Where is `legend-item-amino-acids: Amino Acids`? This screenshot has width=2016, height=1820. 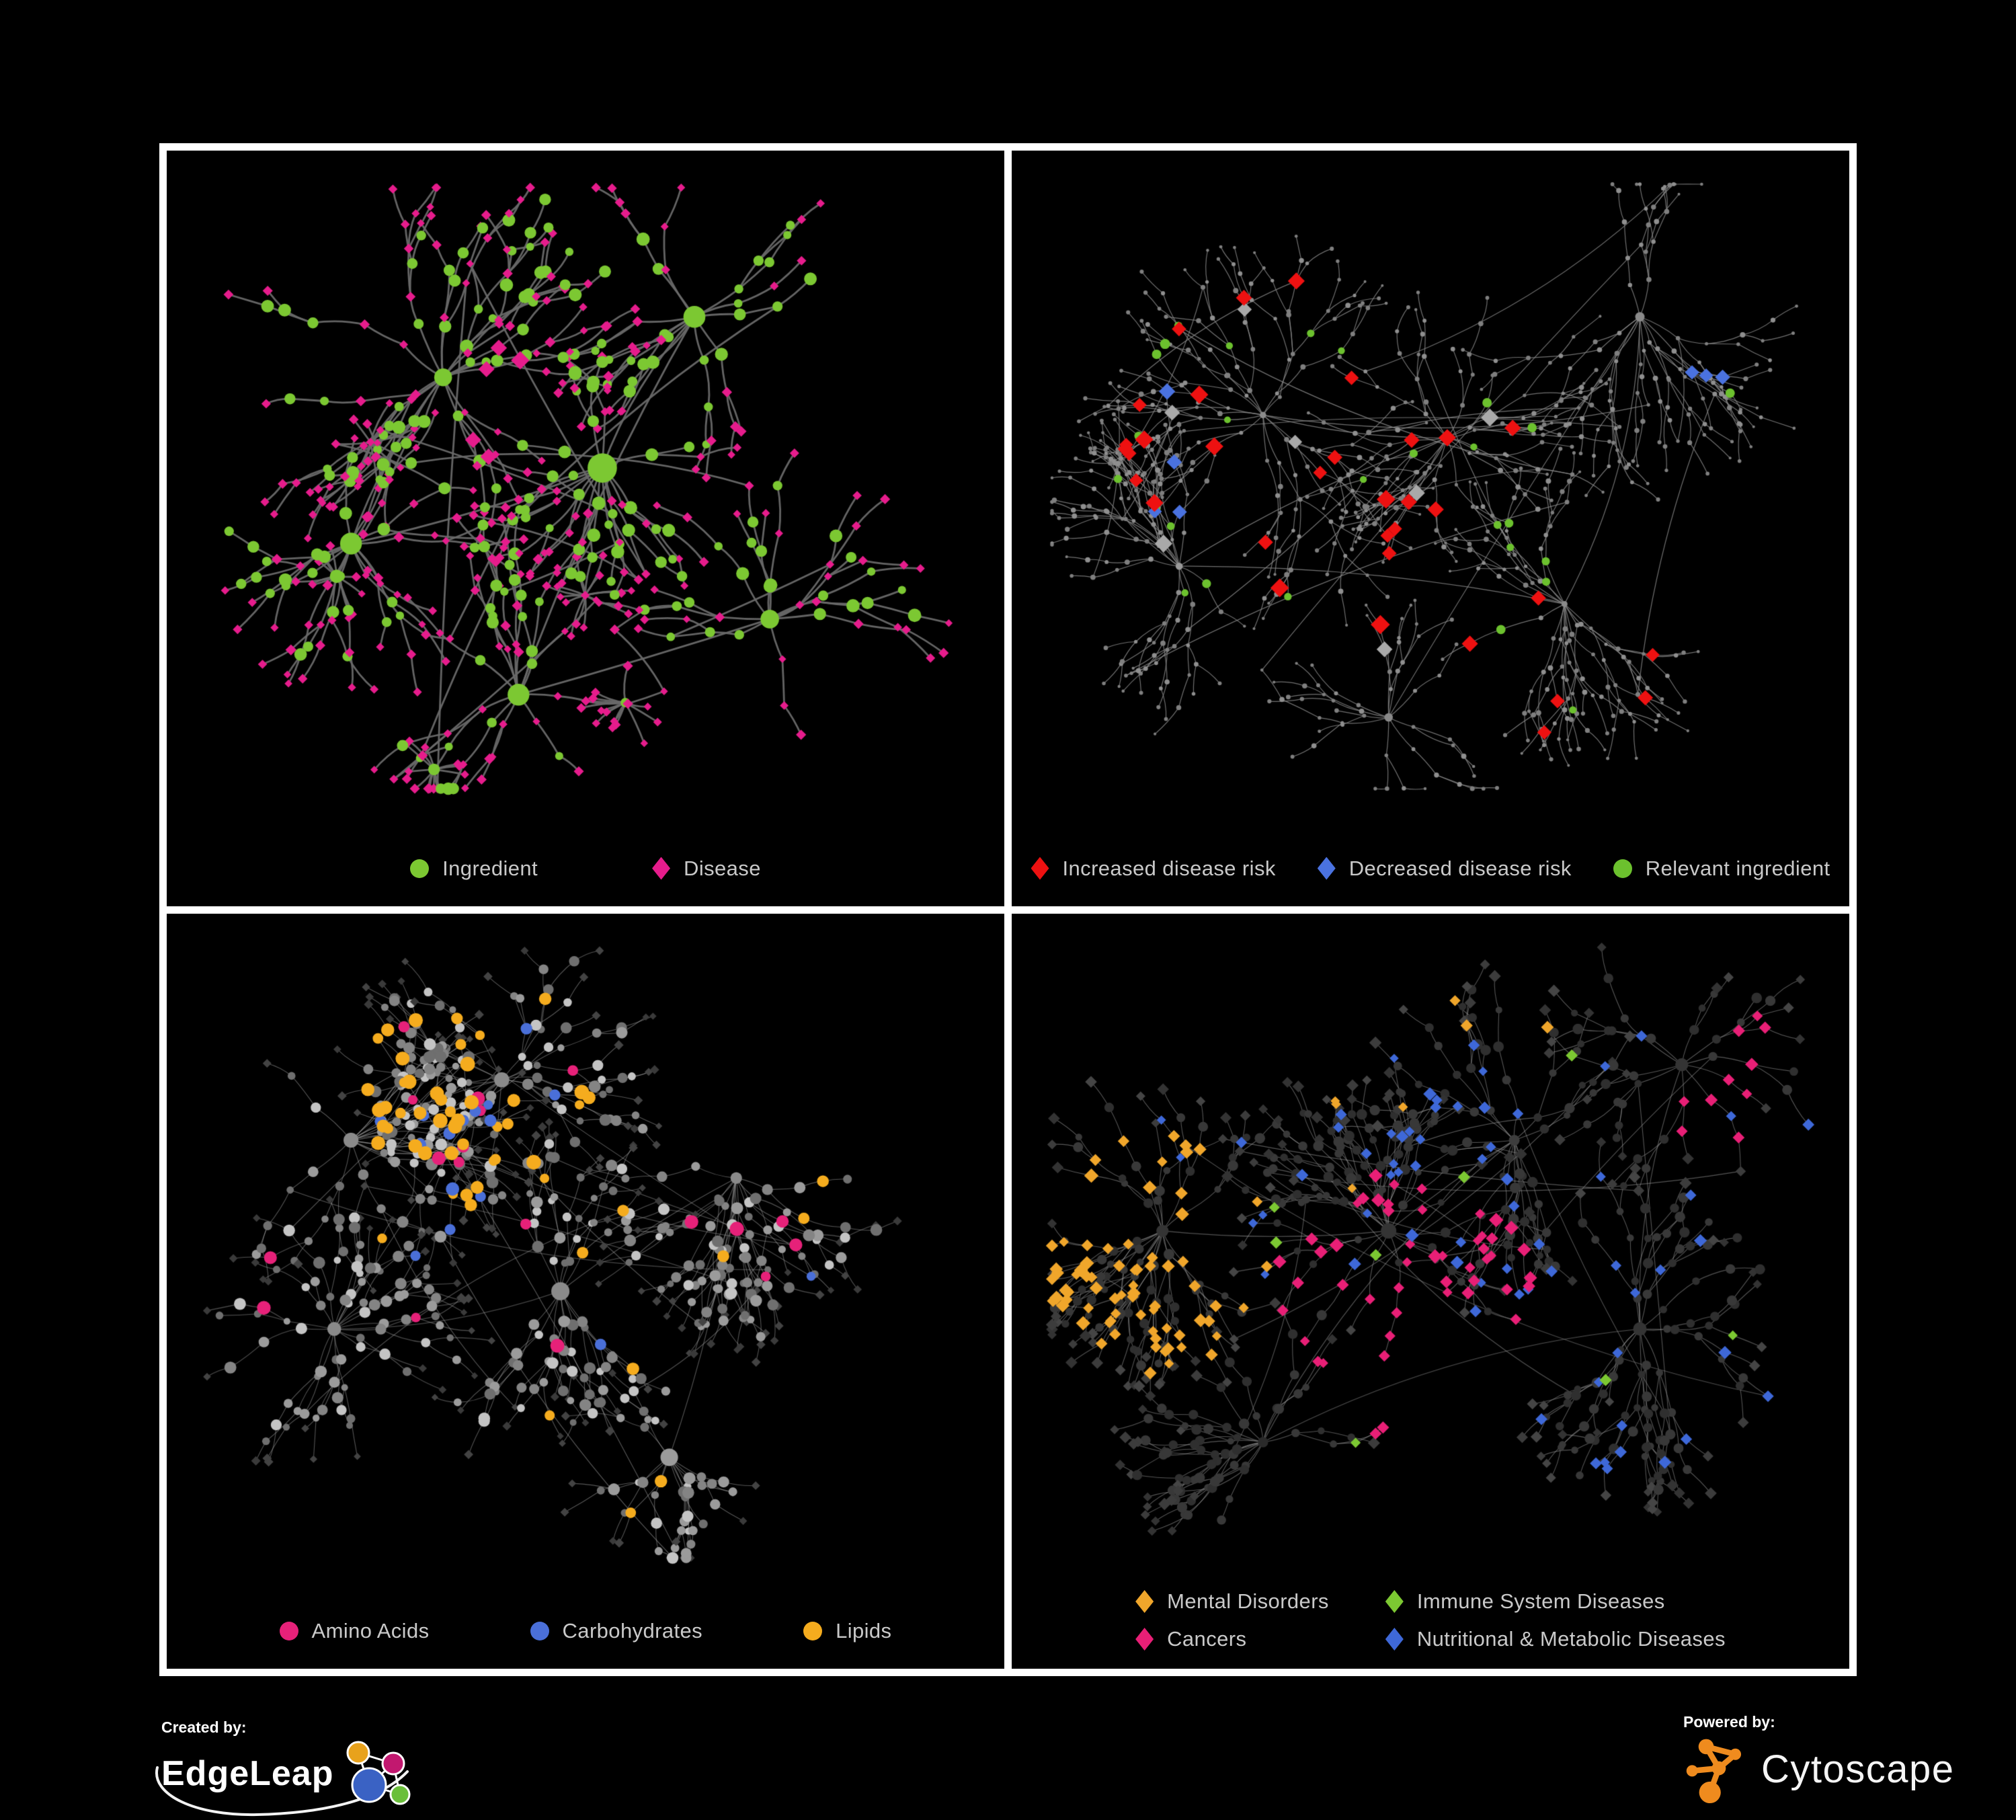
legend-item-amino-acids: Amino Acids is located at coordinates (354, 1631).